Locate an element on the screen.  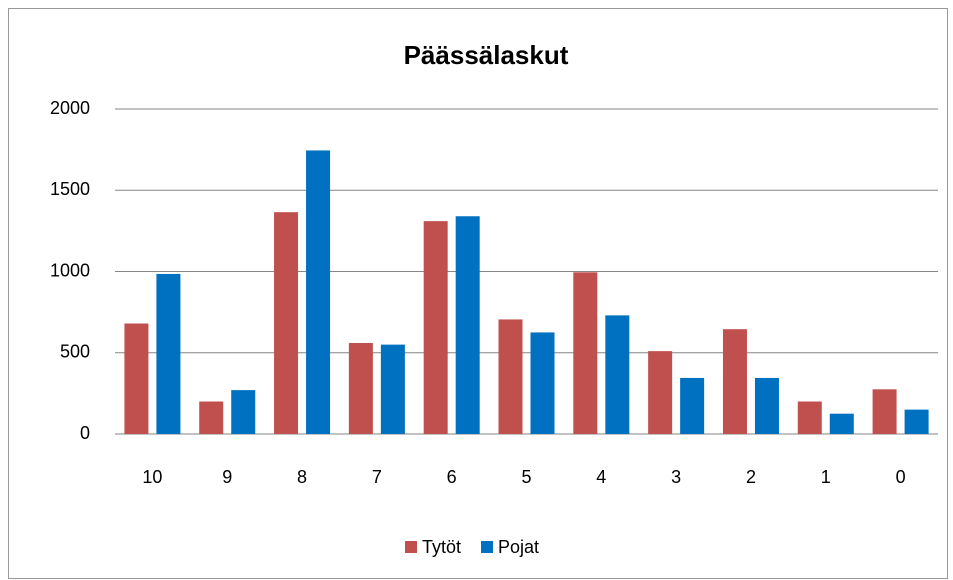
x-tick-label: 6 is located at coordinates (452, 477).